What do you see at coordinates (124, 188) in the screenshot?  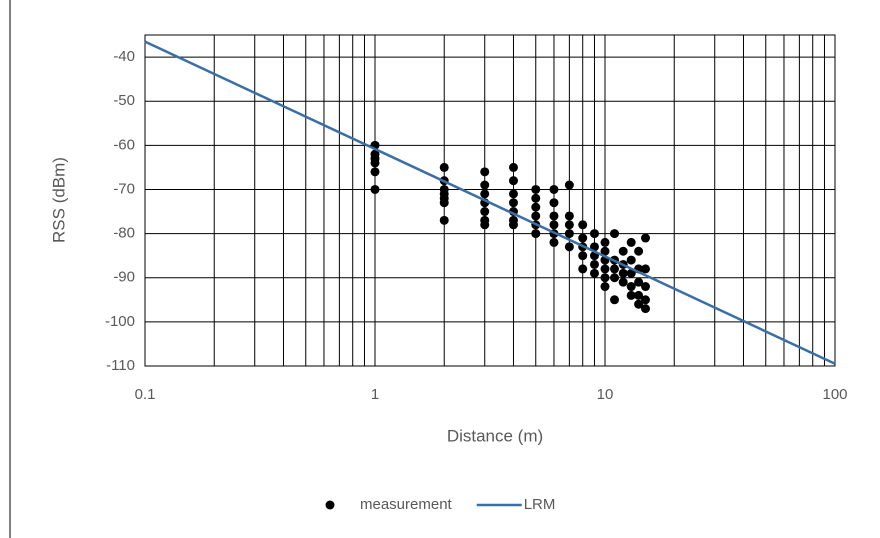 I see `y-tick-label: -70` at bounding box center [124, 188].